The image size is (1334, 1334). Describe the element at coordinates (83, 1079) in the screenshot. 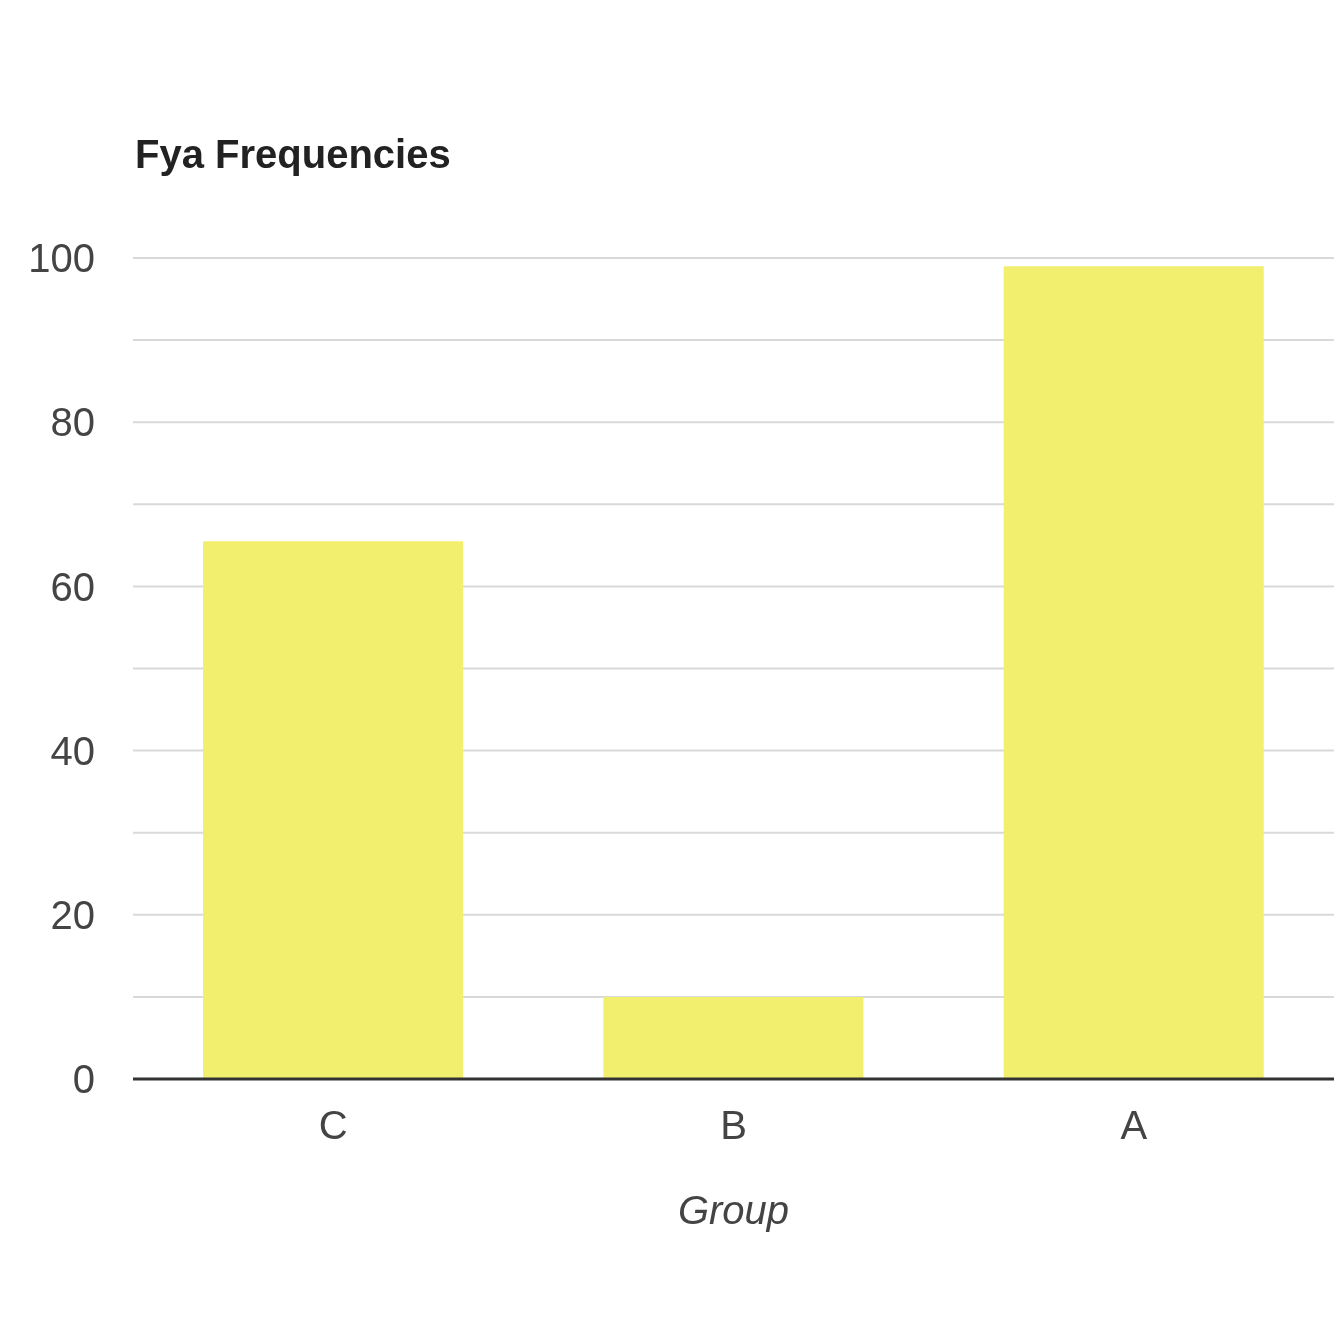

I see `y-tick-label: 0` at that location.